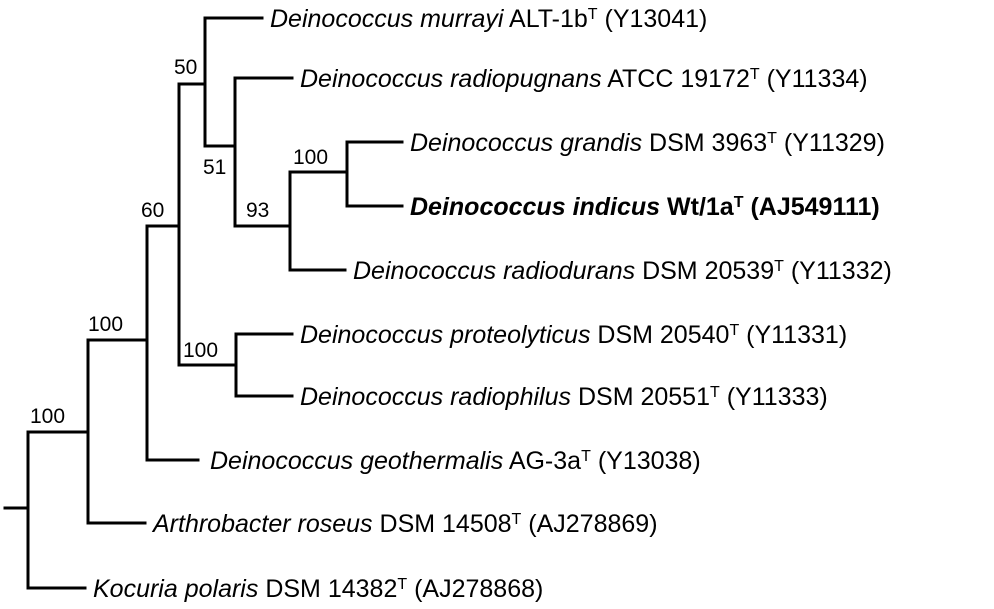 The image size is (994, 609). Describe the element at coordinates (656, 19) in the screenshot. I see `taxon-accession: (Y13041)` at that location.